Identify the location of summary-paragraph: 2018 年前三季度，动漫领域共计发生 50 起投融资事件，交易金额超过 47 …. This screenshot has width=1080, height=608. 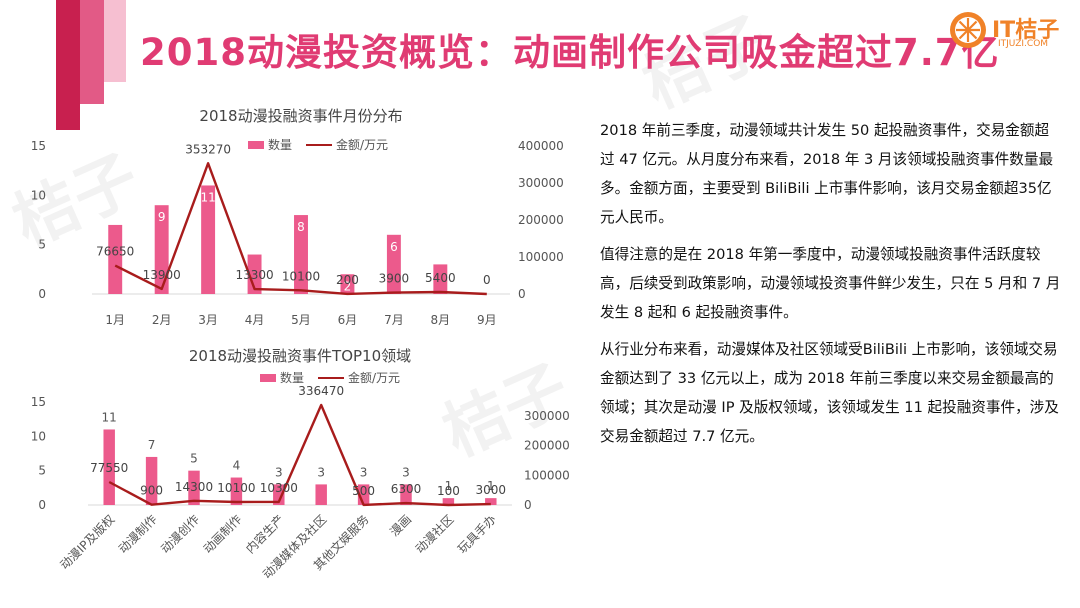
(827, 174).